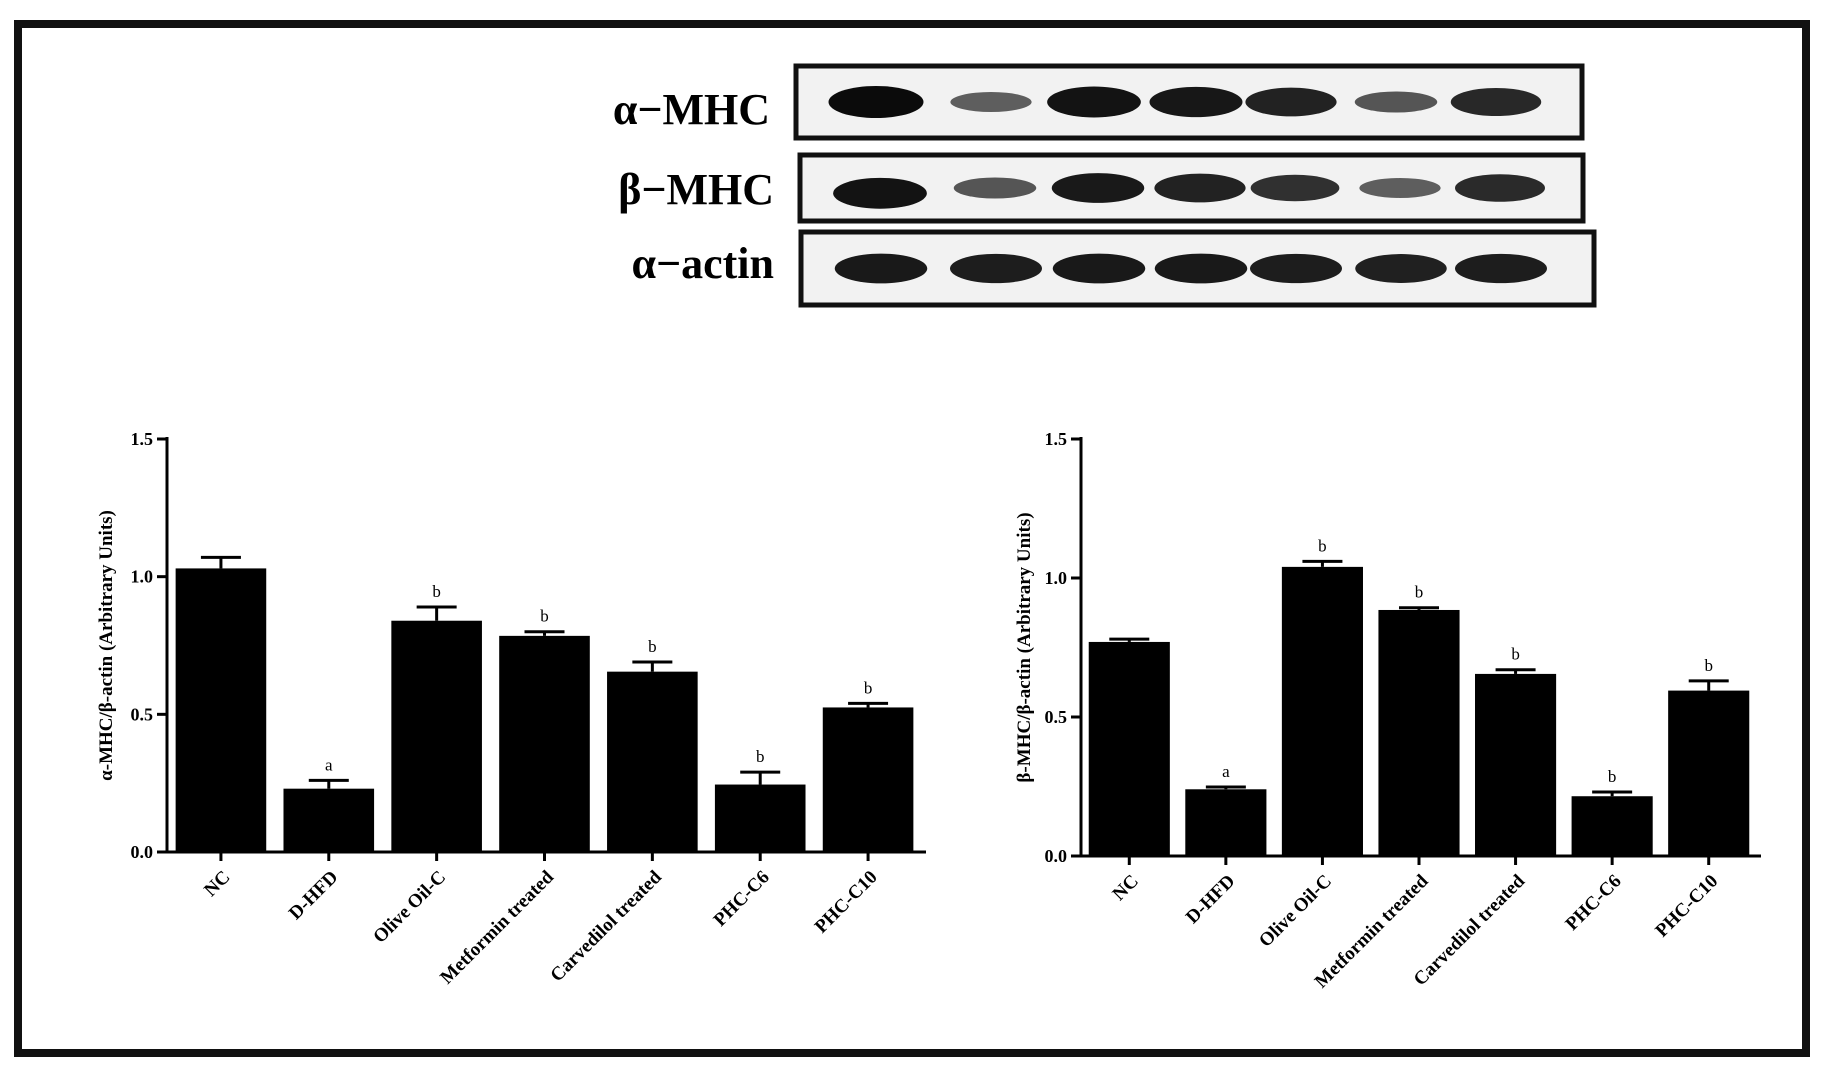 Image resolution: width=1830 pixels, height=1080 pixels. I want to click on category-label: NC, so click(1126, 888).